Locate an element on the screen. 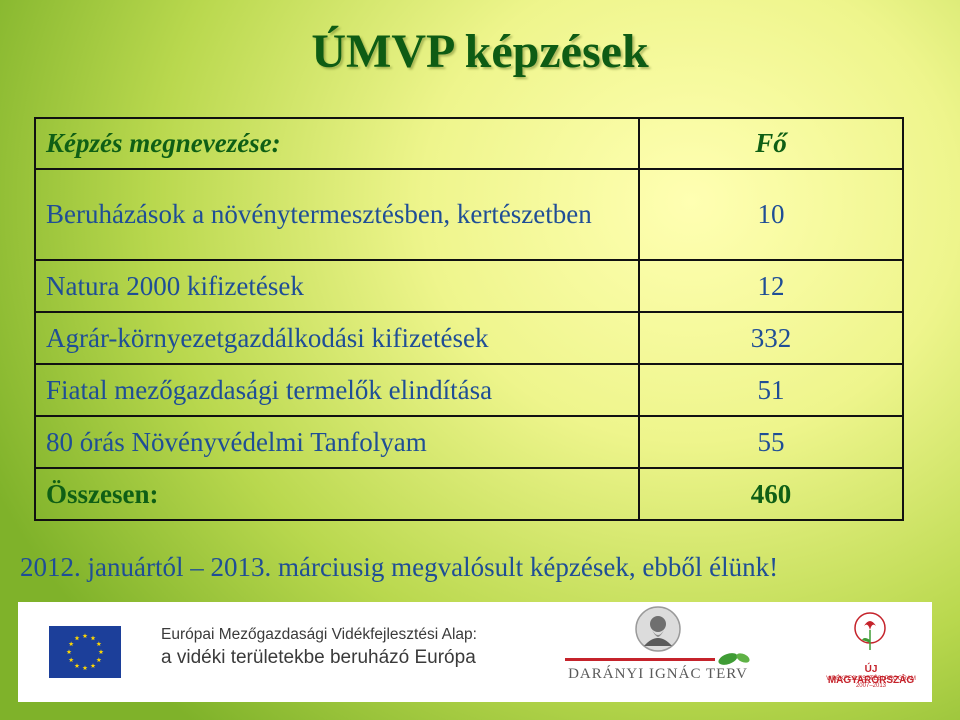 The height and width of the screenshot is (720, 960). row-value: 51 is located at coordinates (771, 390).